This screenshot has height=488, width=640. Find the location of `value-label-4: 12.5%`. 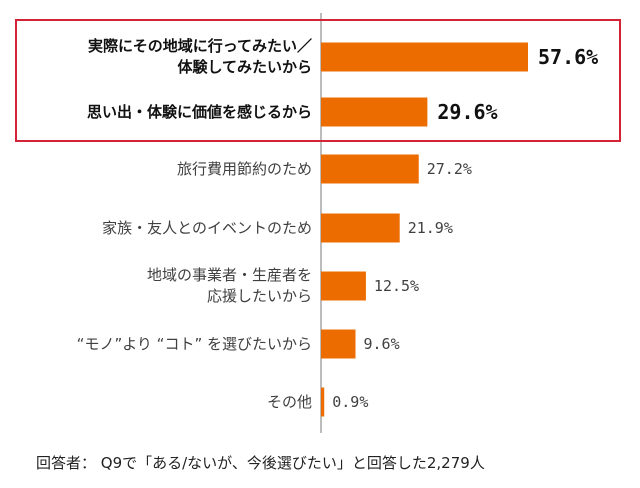

value-label-4: 12.5% is located at coordinates (396, 286).